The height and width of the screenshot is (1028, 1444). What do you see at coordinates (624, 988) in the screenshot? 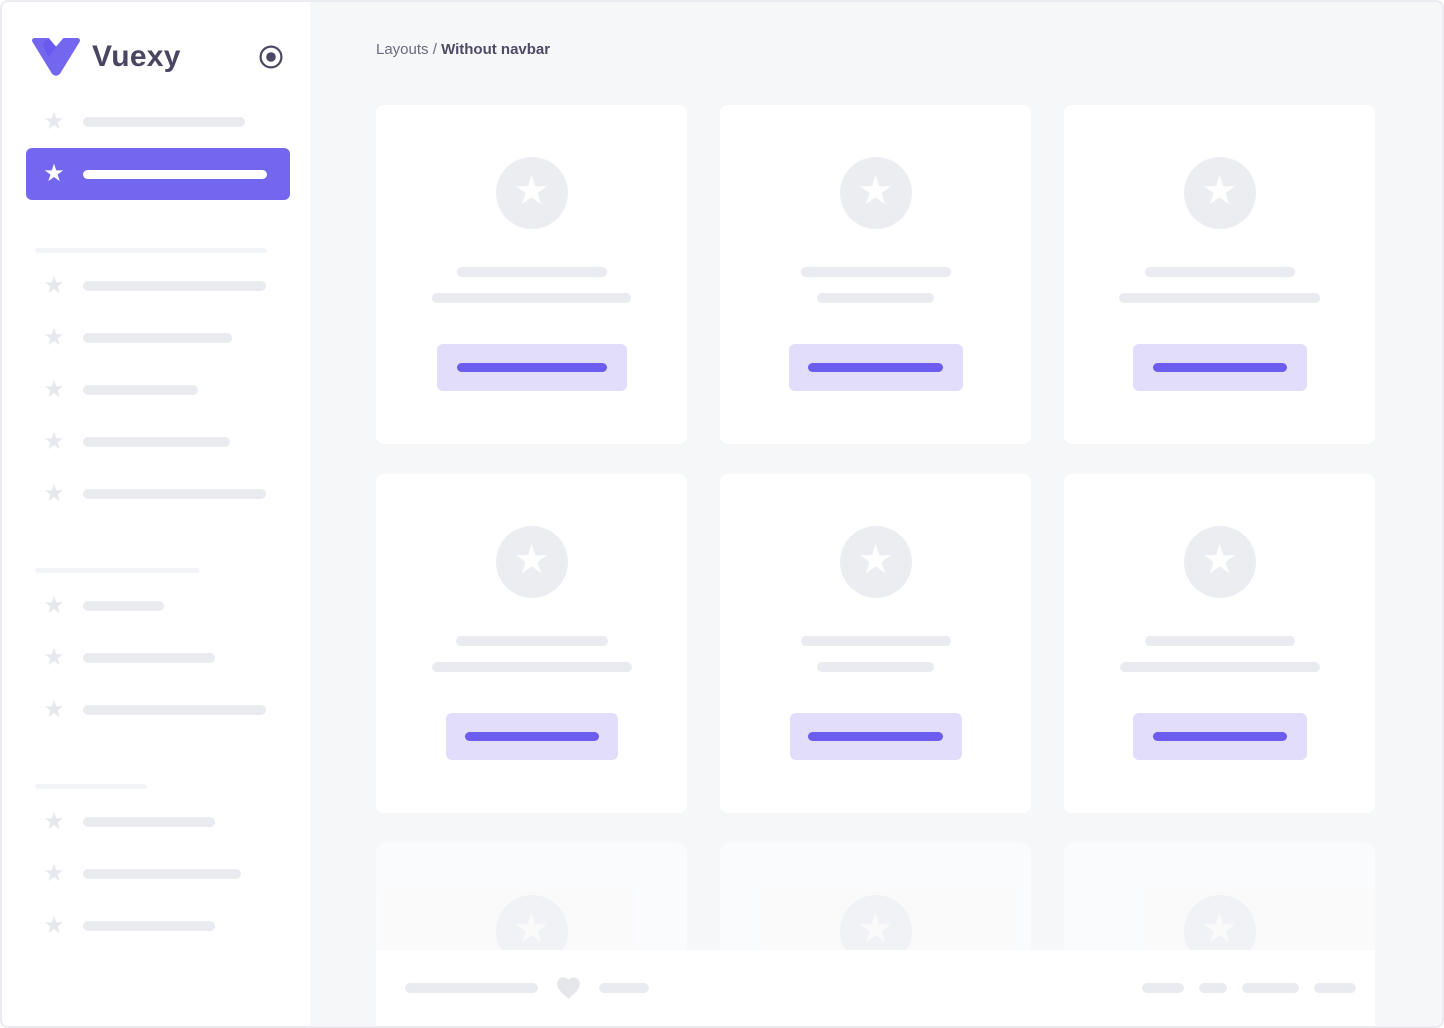
I see `footer-text-skeleton` at bounding box center [624, 988].